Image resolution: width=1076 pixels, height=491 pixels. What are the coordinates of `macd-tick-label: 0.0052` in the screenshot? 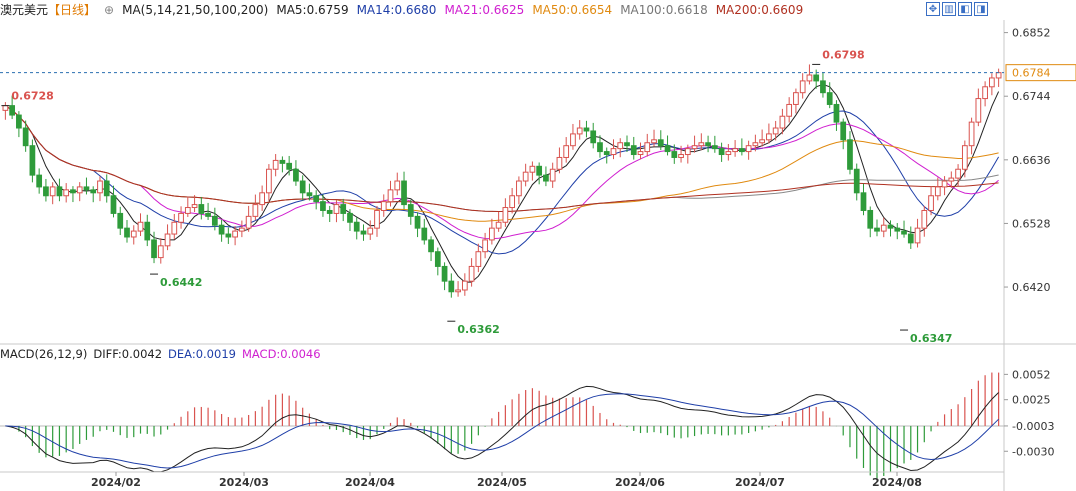 It's located at (1031, 374).